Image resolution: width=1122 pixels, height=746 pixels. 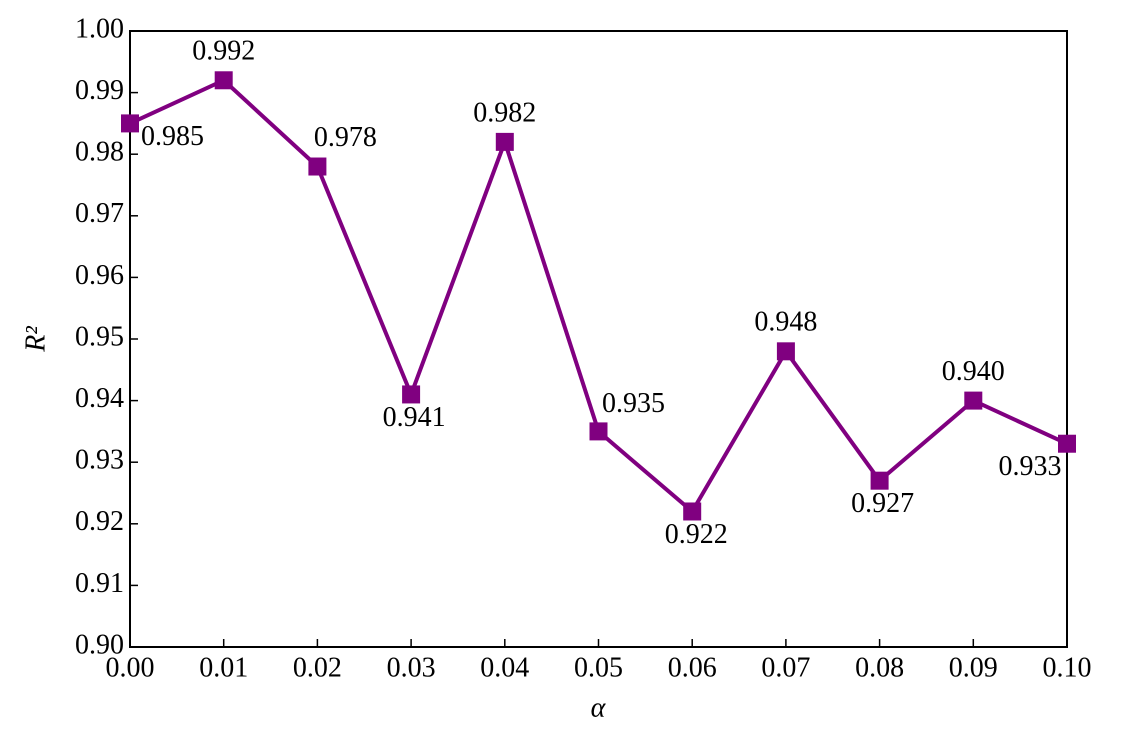 I want to click on x-tick-label: 0.01, so click(x=223, y=667).